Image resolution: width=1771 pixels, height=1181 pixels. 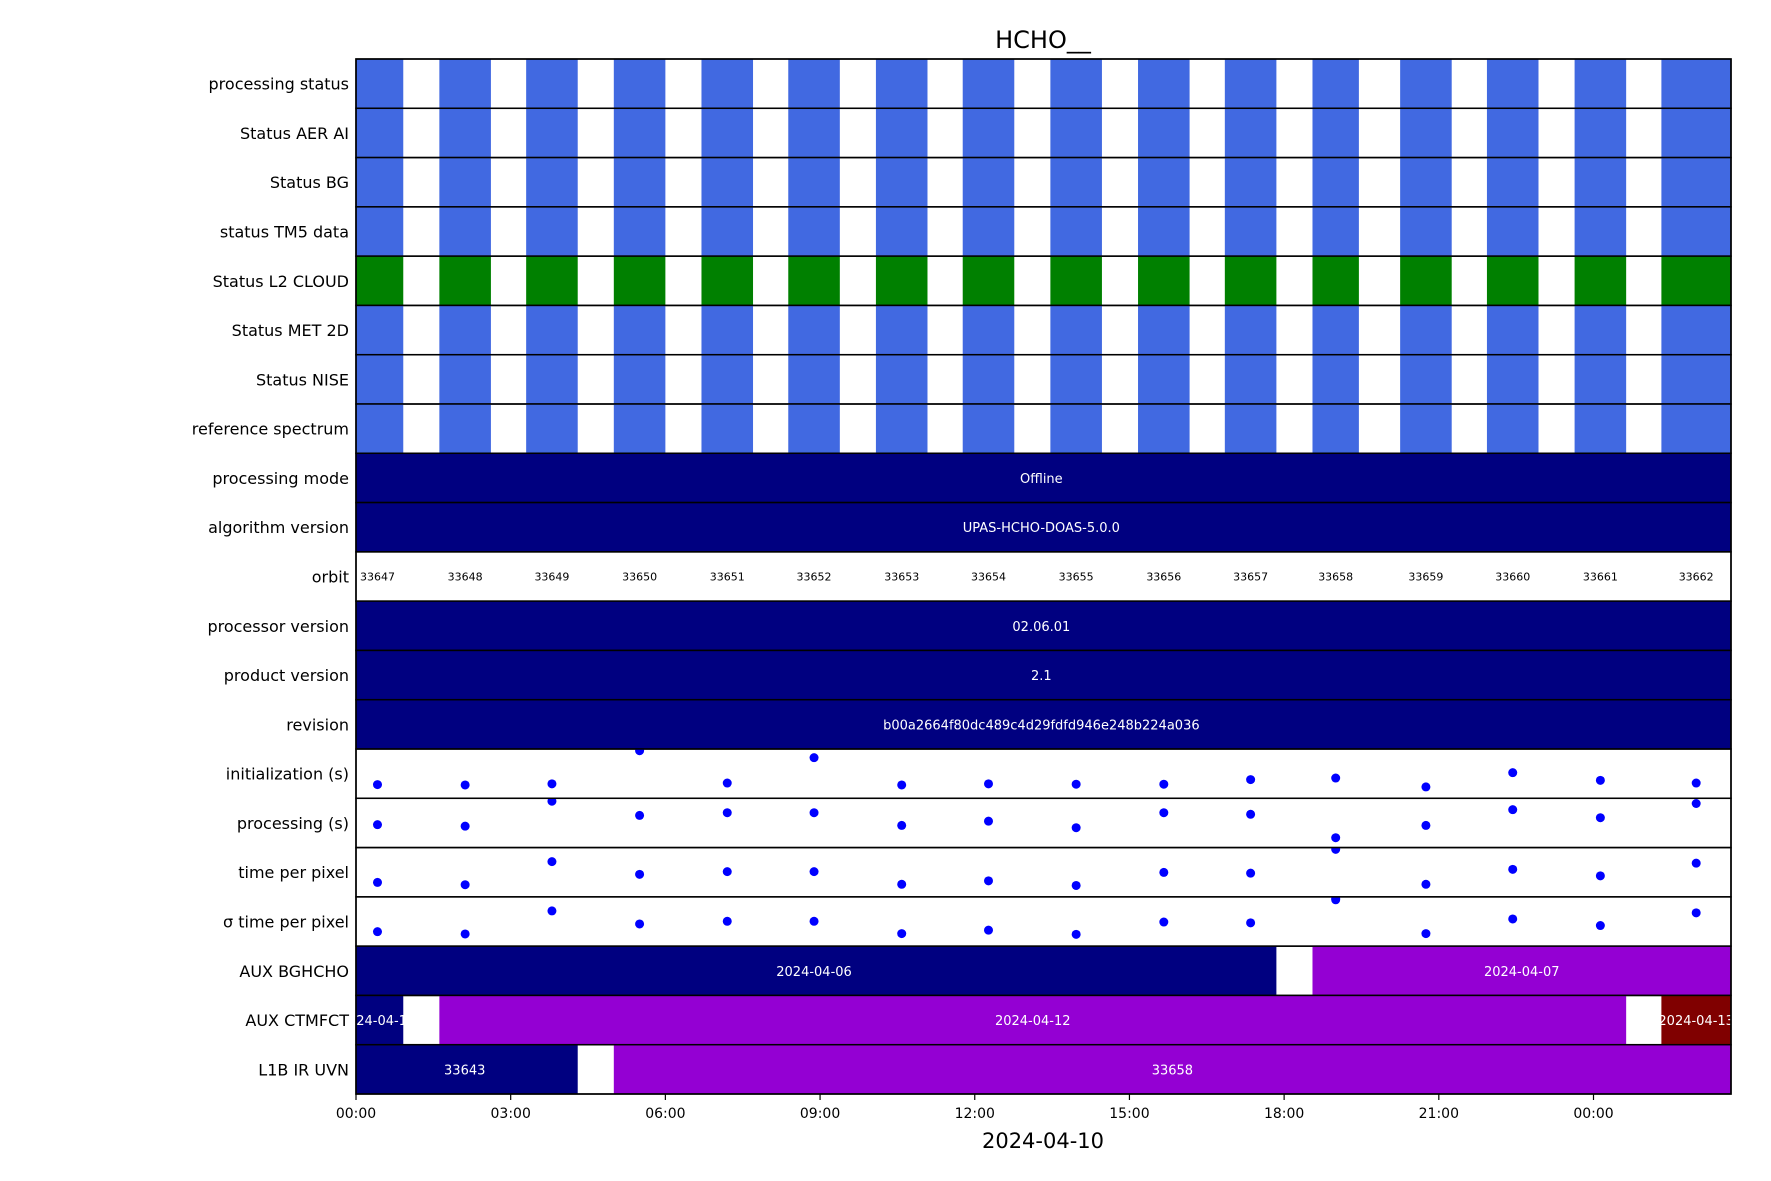 What do you see at coordinates (1163, 577) in the screenshot?
I see `orbit-label: 33656` at bounding box center [1163, 577].